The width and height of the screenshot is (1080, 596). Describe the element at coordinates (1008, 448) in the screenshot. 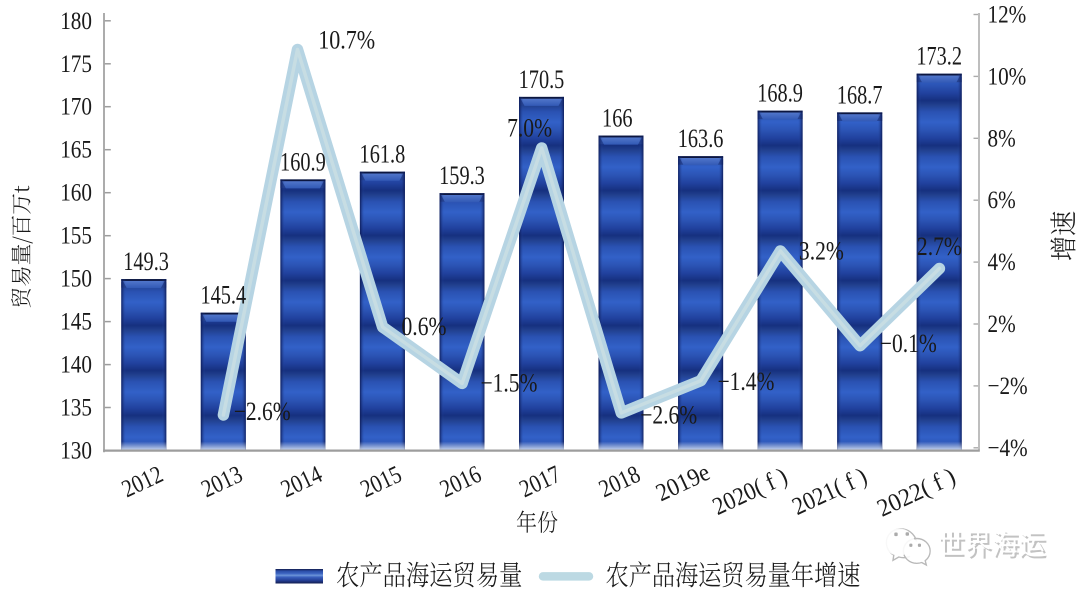

I see `svg-text: −4%` at that location.